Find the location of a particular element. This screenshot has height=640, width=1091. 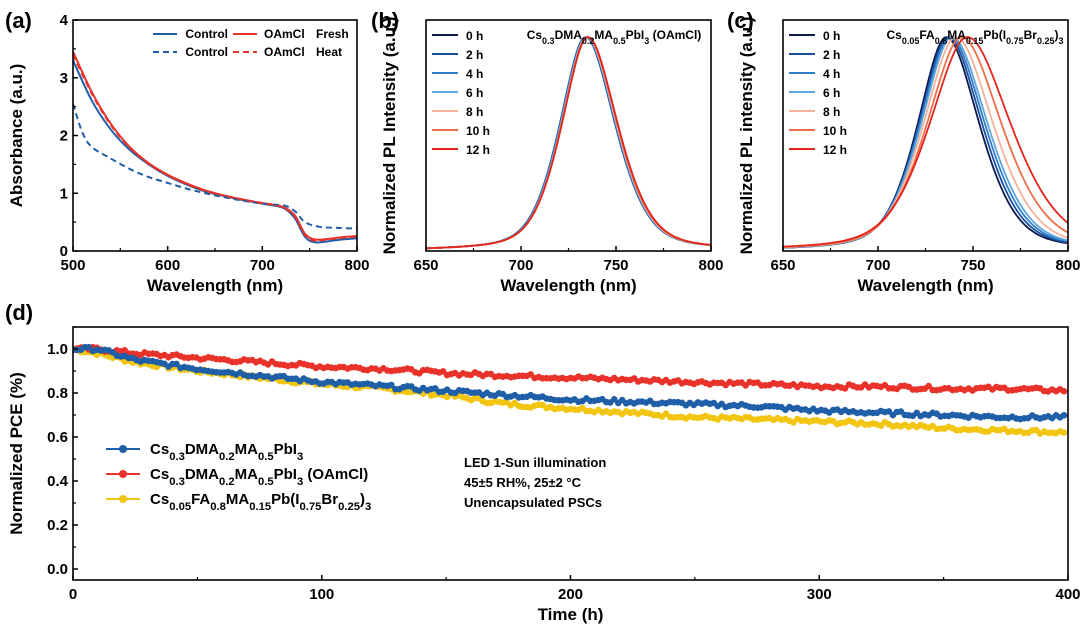

x-tick-label: 600 is located at coordinates (167, 265).